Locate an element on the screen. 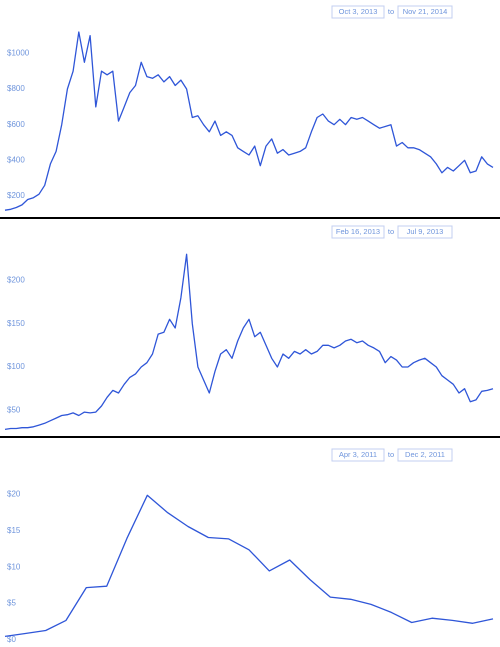  y-tick-label: $150 is located at coordinates (16, 323).